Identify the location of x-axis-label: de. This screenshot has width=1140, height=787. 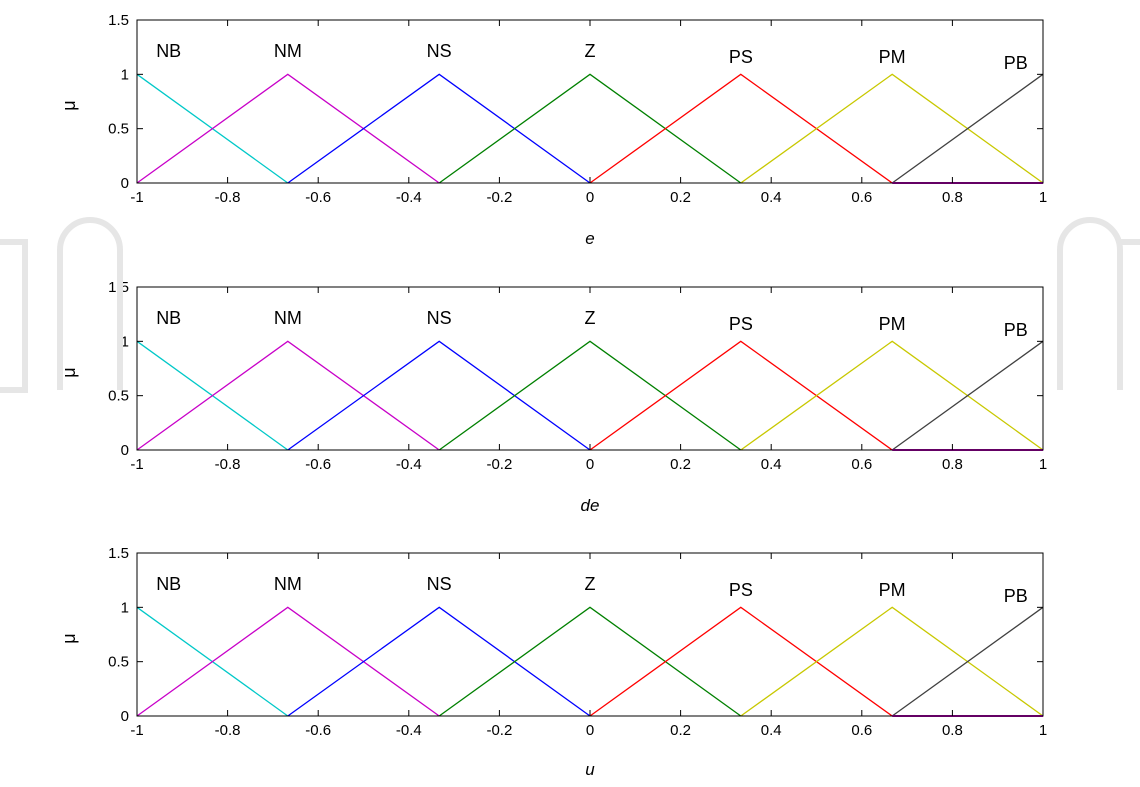
(590, 505).